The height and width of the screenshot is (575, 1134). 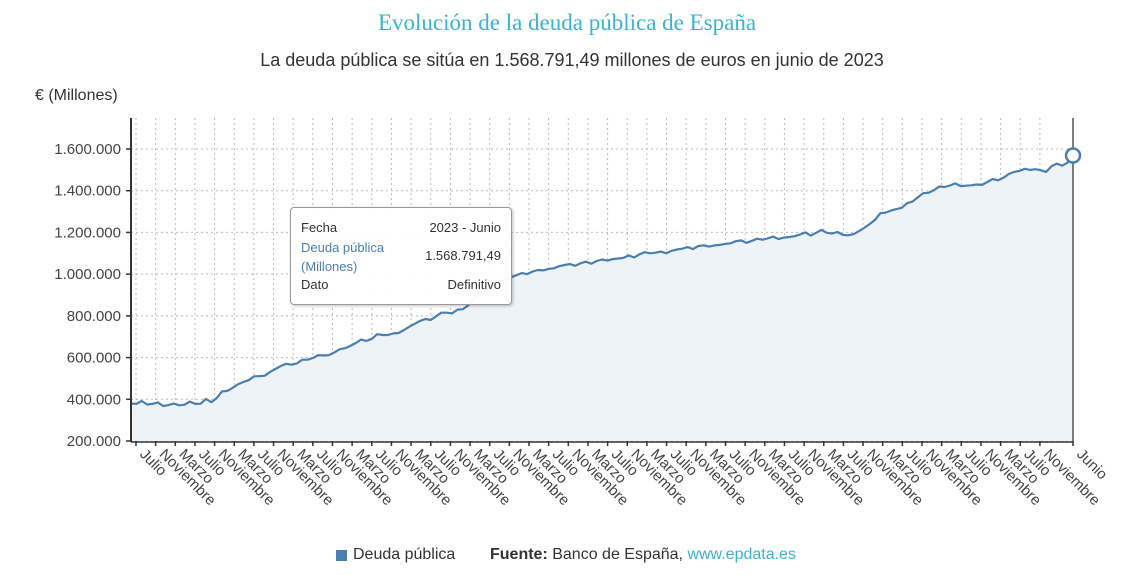 I want to click on tooltip-series-label: Deuda pública (Millones), so click(x=342, y=257).